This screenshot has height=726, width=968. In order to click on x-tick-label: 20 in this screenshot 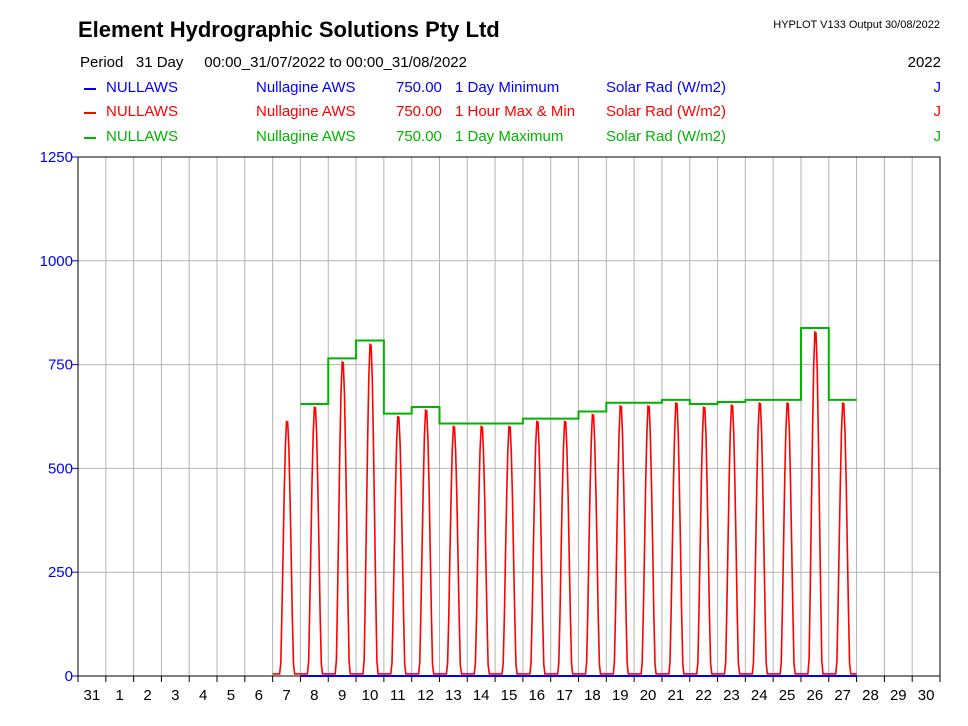, I will do `click(648, 695)`.